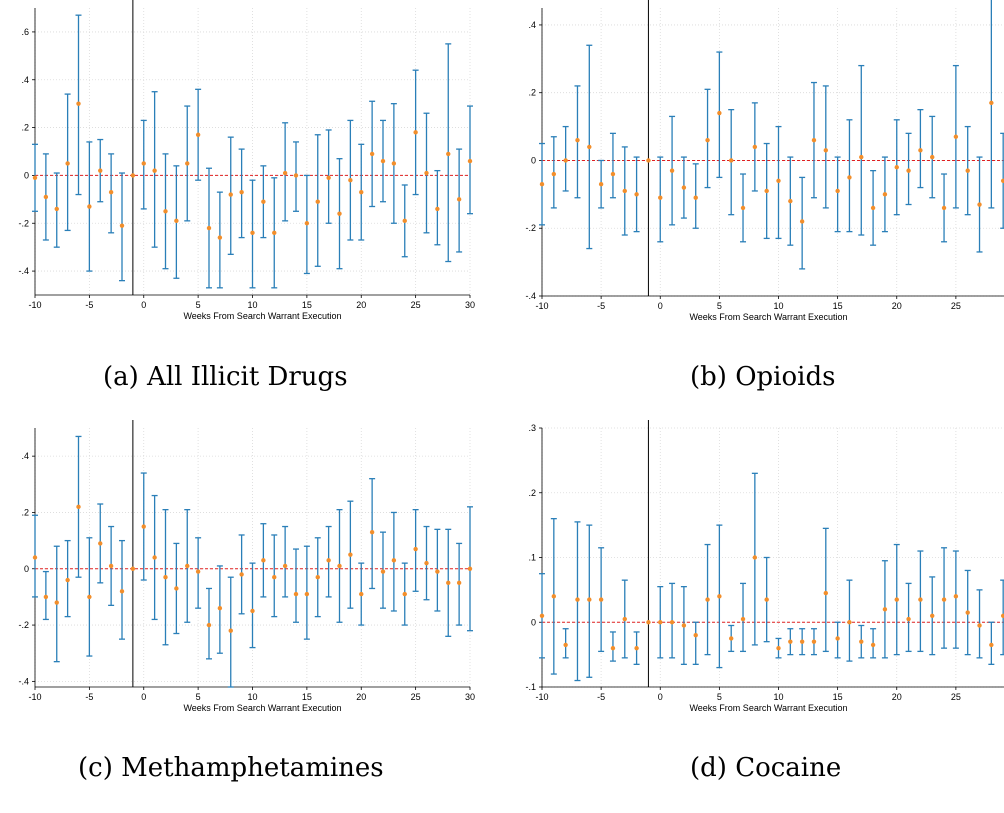  I want to click on y-tick-label: .1, so click(532, 558).